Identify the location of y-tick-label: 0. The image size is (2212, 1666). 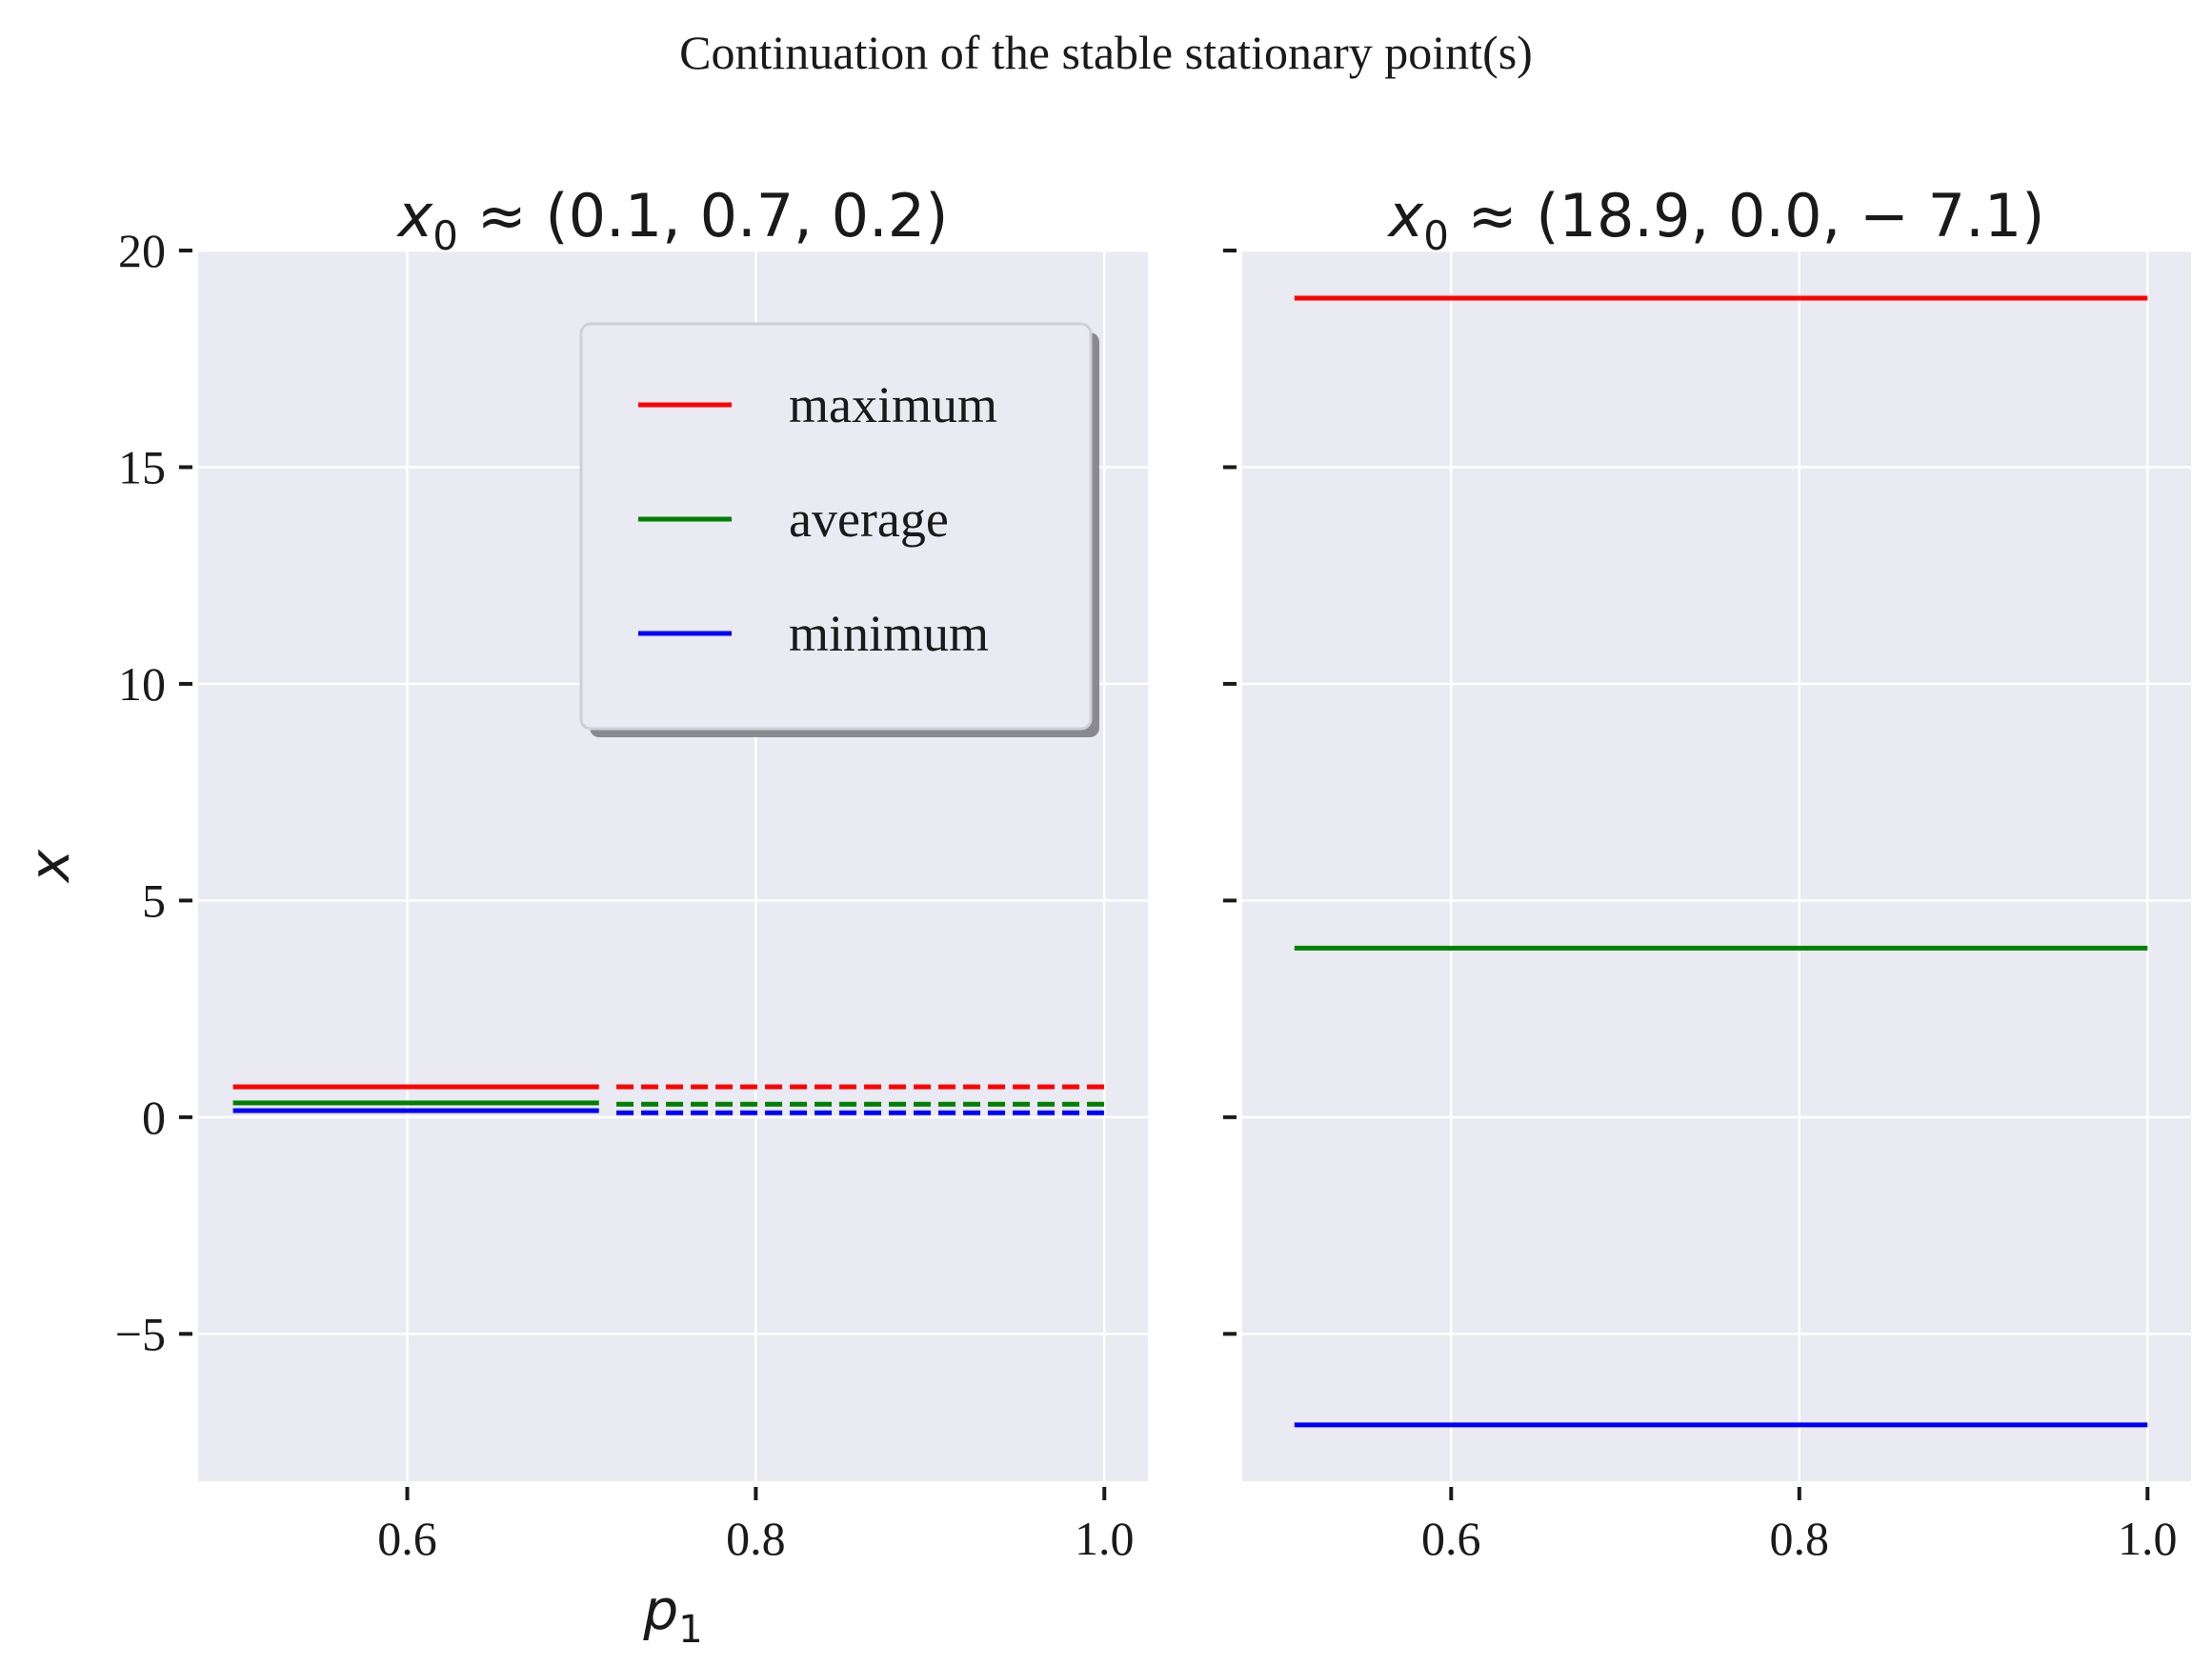
(154, 1117).